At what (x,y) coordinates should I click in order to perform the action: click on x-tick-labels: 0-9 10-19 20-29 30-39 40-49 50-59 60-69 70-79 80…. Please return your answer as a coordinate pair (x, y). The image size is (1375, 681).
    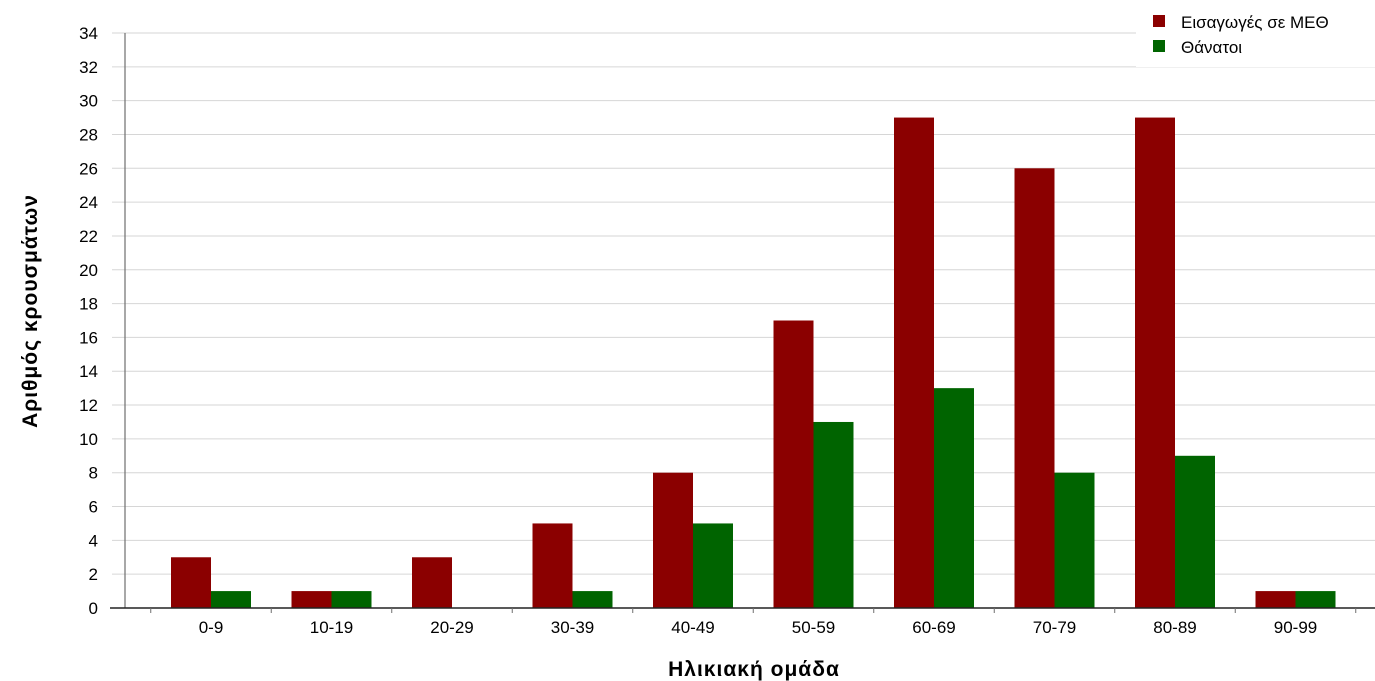
    Looking at the image, I should click on (758, 627).